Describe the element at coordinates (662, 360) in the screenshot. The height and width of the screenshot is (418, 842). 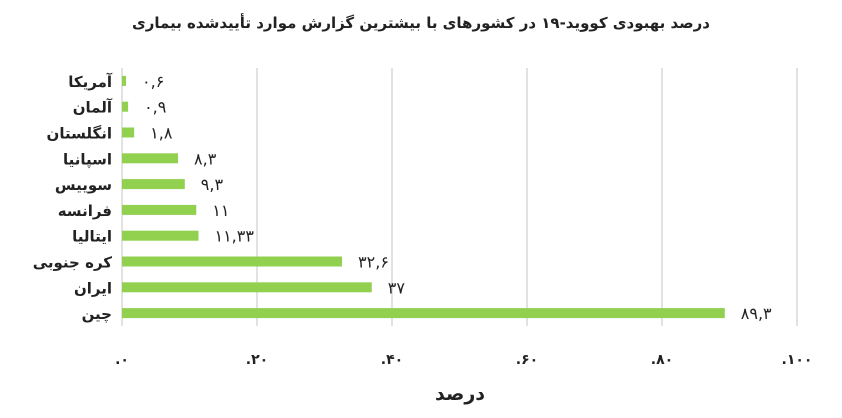
I see `x-tick-label: .۸۰` at that location.